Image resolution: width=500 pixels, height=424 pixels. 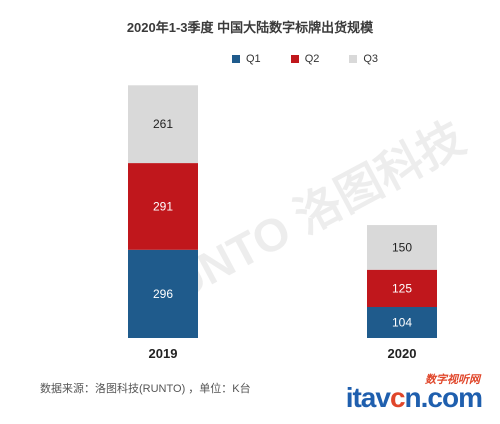 I want to click on data-label-2019-q3: 261, so click(x=163, y=124).